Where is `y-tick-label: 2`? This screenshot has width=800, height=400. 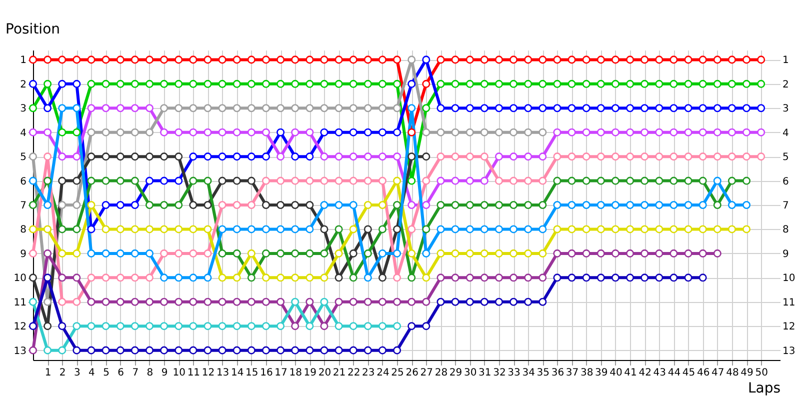
y-tick-label: 2 is located at coordinates (23, 84).